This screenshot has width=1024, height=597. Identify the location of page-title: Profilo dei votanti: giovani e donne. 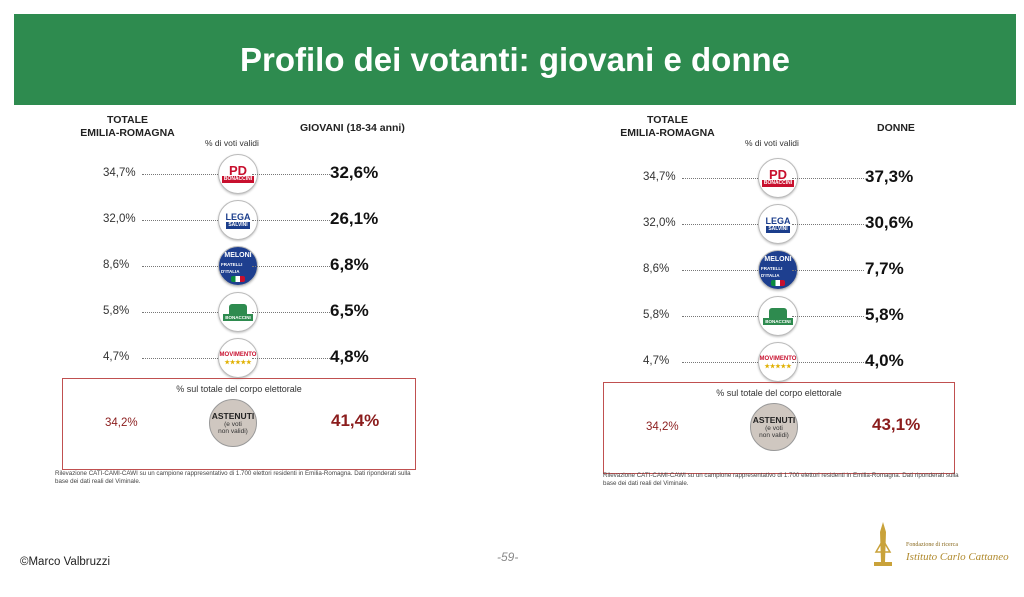
(515, 59).